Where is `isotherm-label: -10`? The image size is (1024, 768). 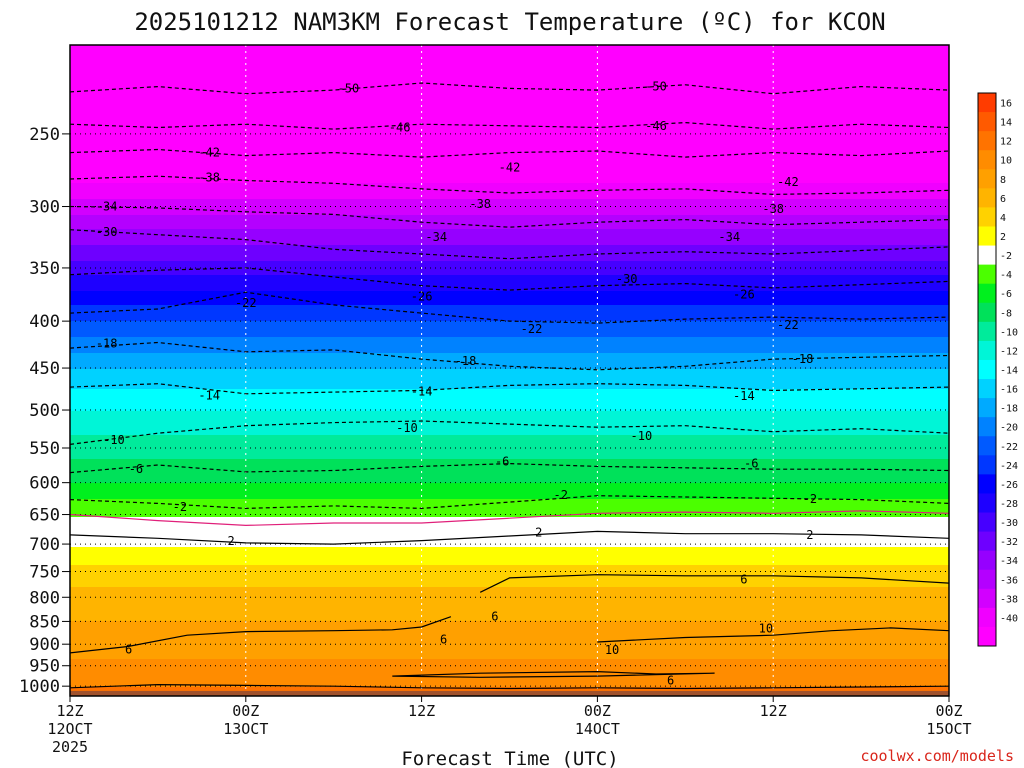 isotherm-label: -10 is located at coordinates (114, 440).